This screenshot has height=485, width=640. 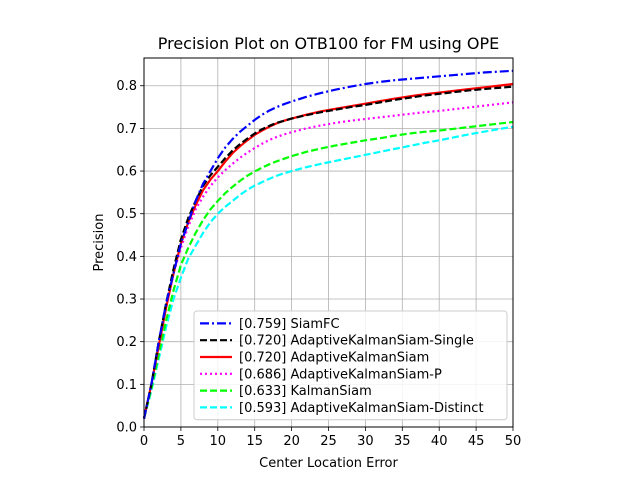 I want to click on y-tick-label: 0.1, so click(x=126, y=385).